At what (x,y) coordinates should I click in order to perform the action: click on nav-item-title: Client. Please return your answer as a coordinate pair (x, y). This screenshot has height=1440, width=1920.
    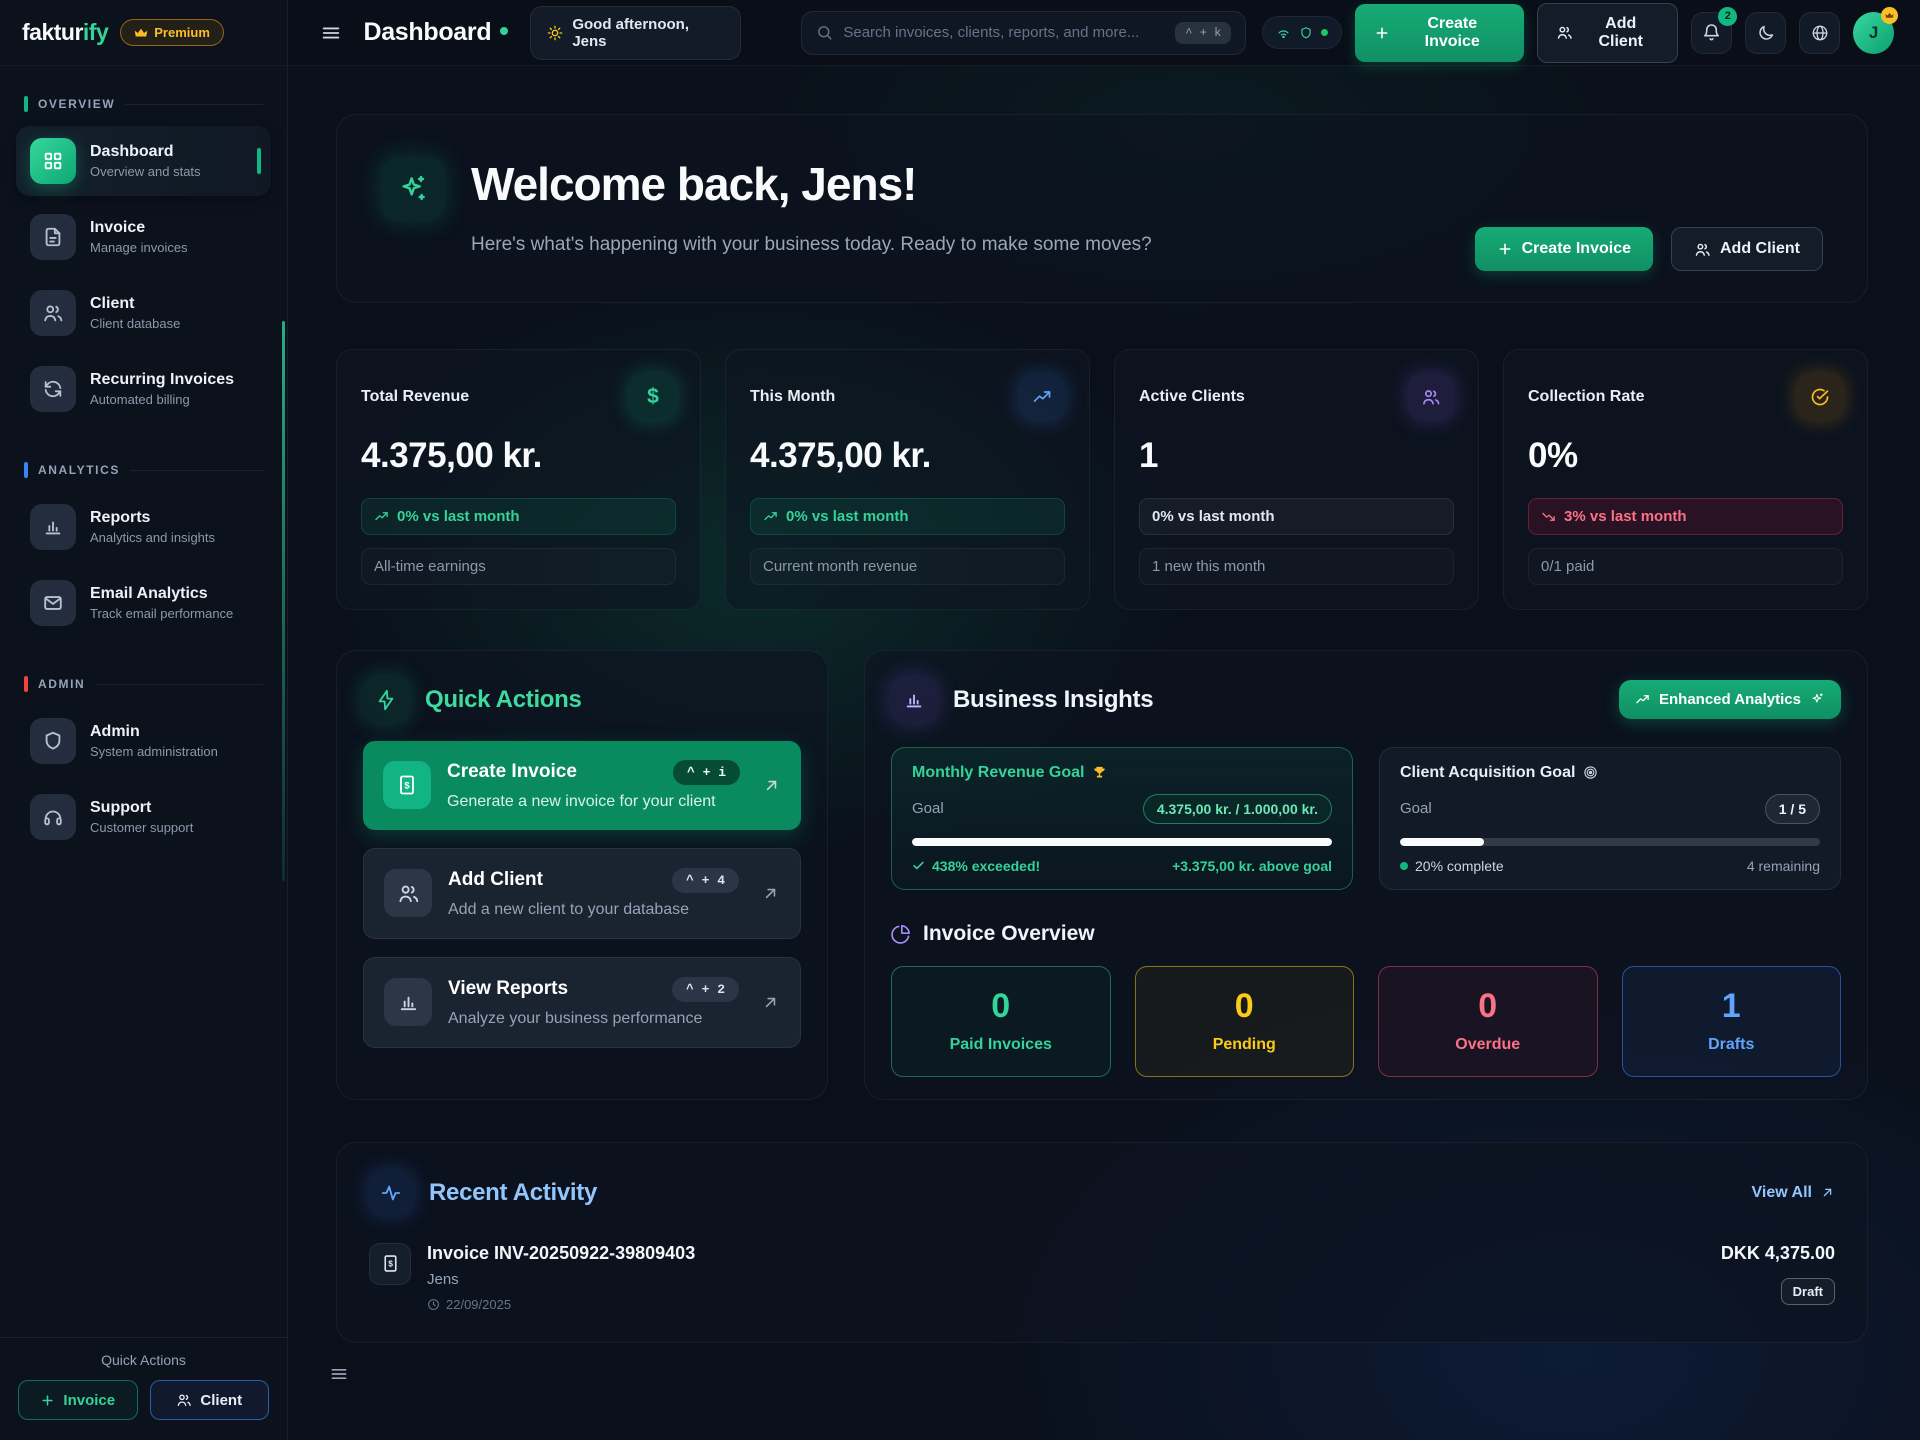
    Looking at the image, I should click on (112, 303).